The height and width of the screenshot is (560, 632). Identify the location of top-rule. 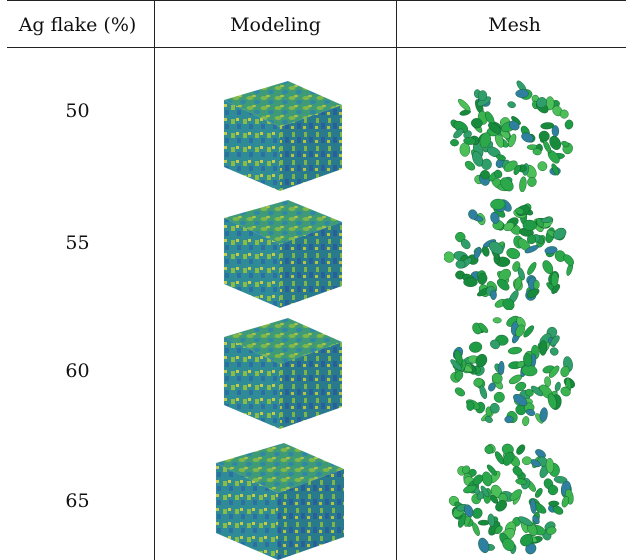
(316, 0).